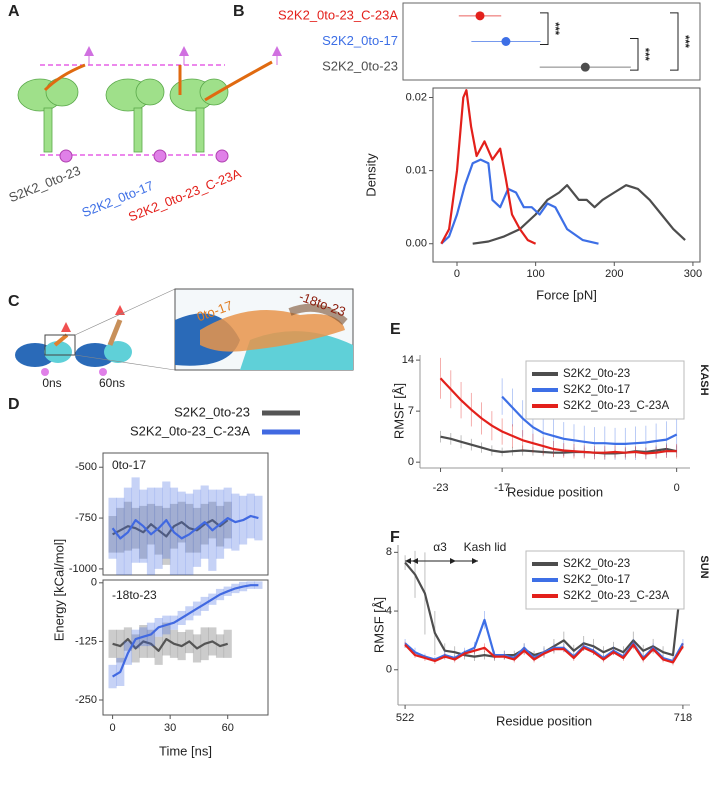 The image size is (712, 800). Describe the element at coordinates (693, 274) in the screenshot. I see `x-tick-label: 300` at that location.